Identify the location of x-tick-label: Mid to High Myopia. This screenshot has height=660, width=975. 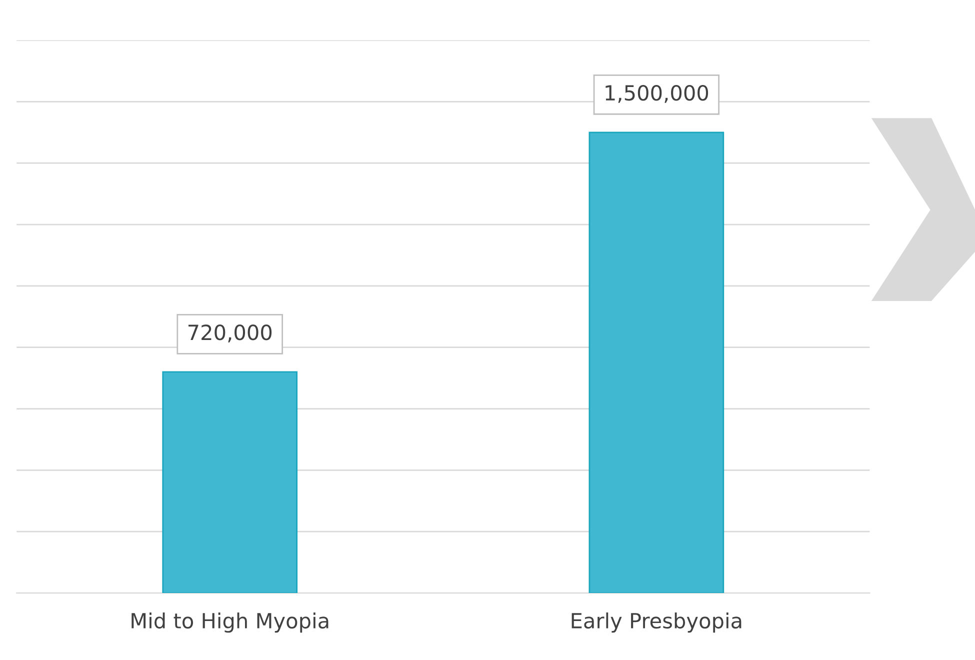
(230, 622).